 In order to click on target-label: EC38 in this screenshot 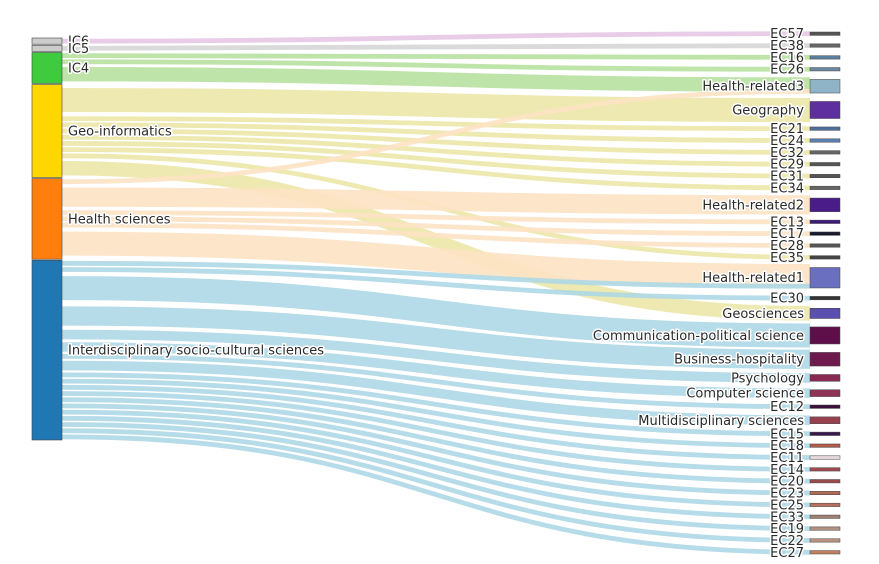, I will do `click(787, 46)`.